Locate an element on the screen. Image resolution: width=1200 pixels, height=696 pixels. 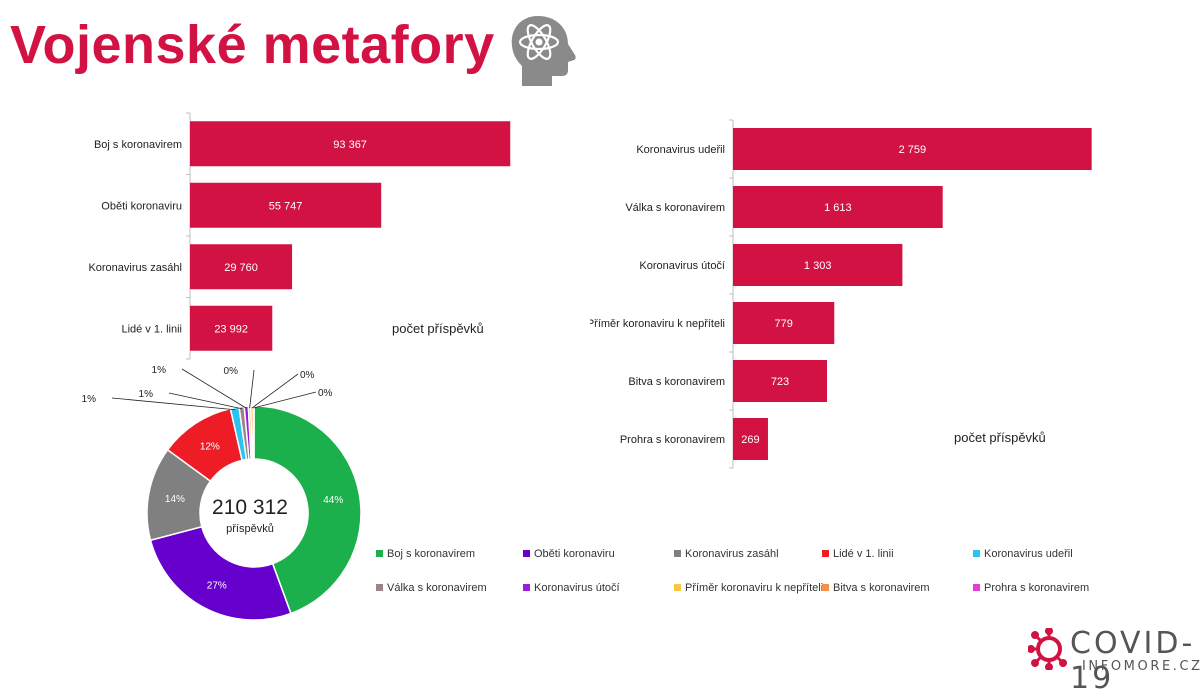
x-axis-label-right: počet příspěvků is located at coordinates (1000, 437).